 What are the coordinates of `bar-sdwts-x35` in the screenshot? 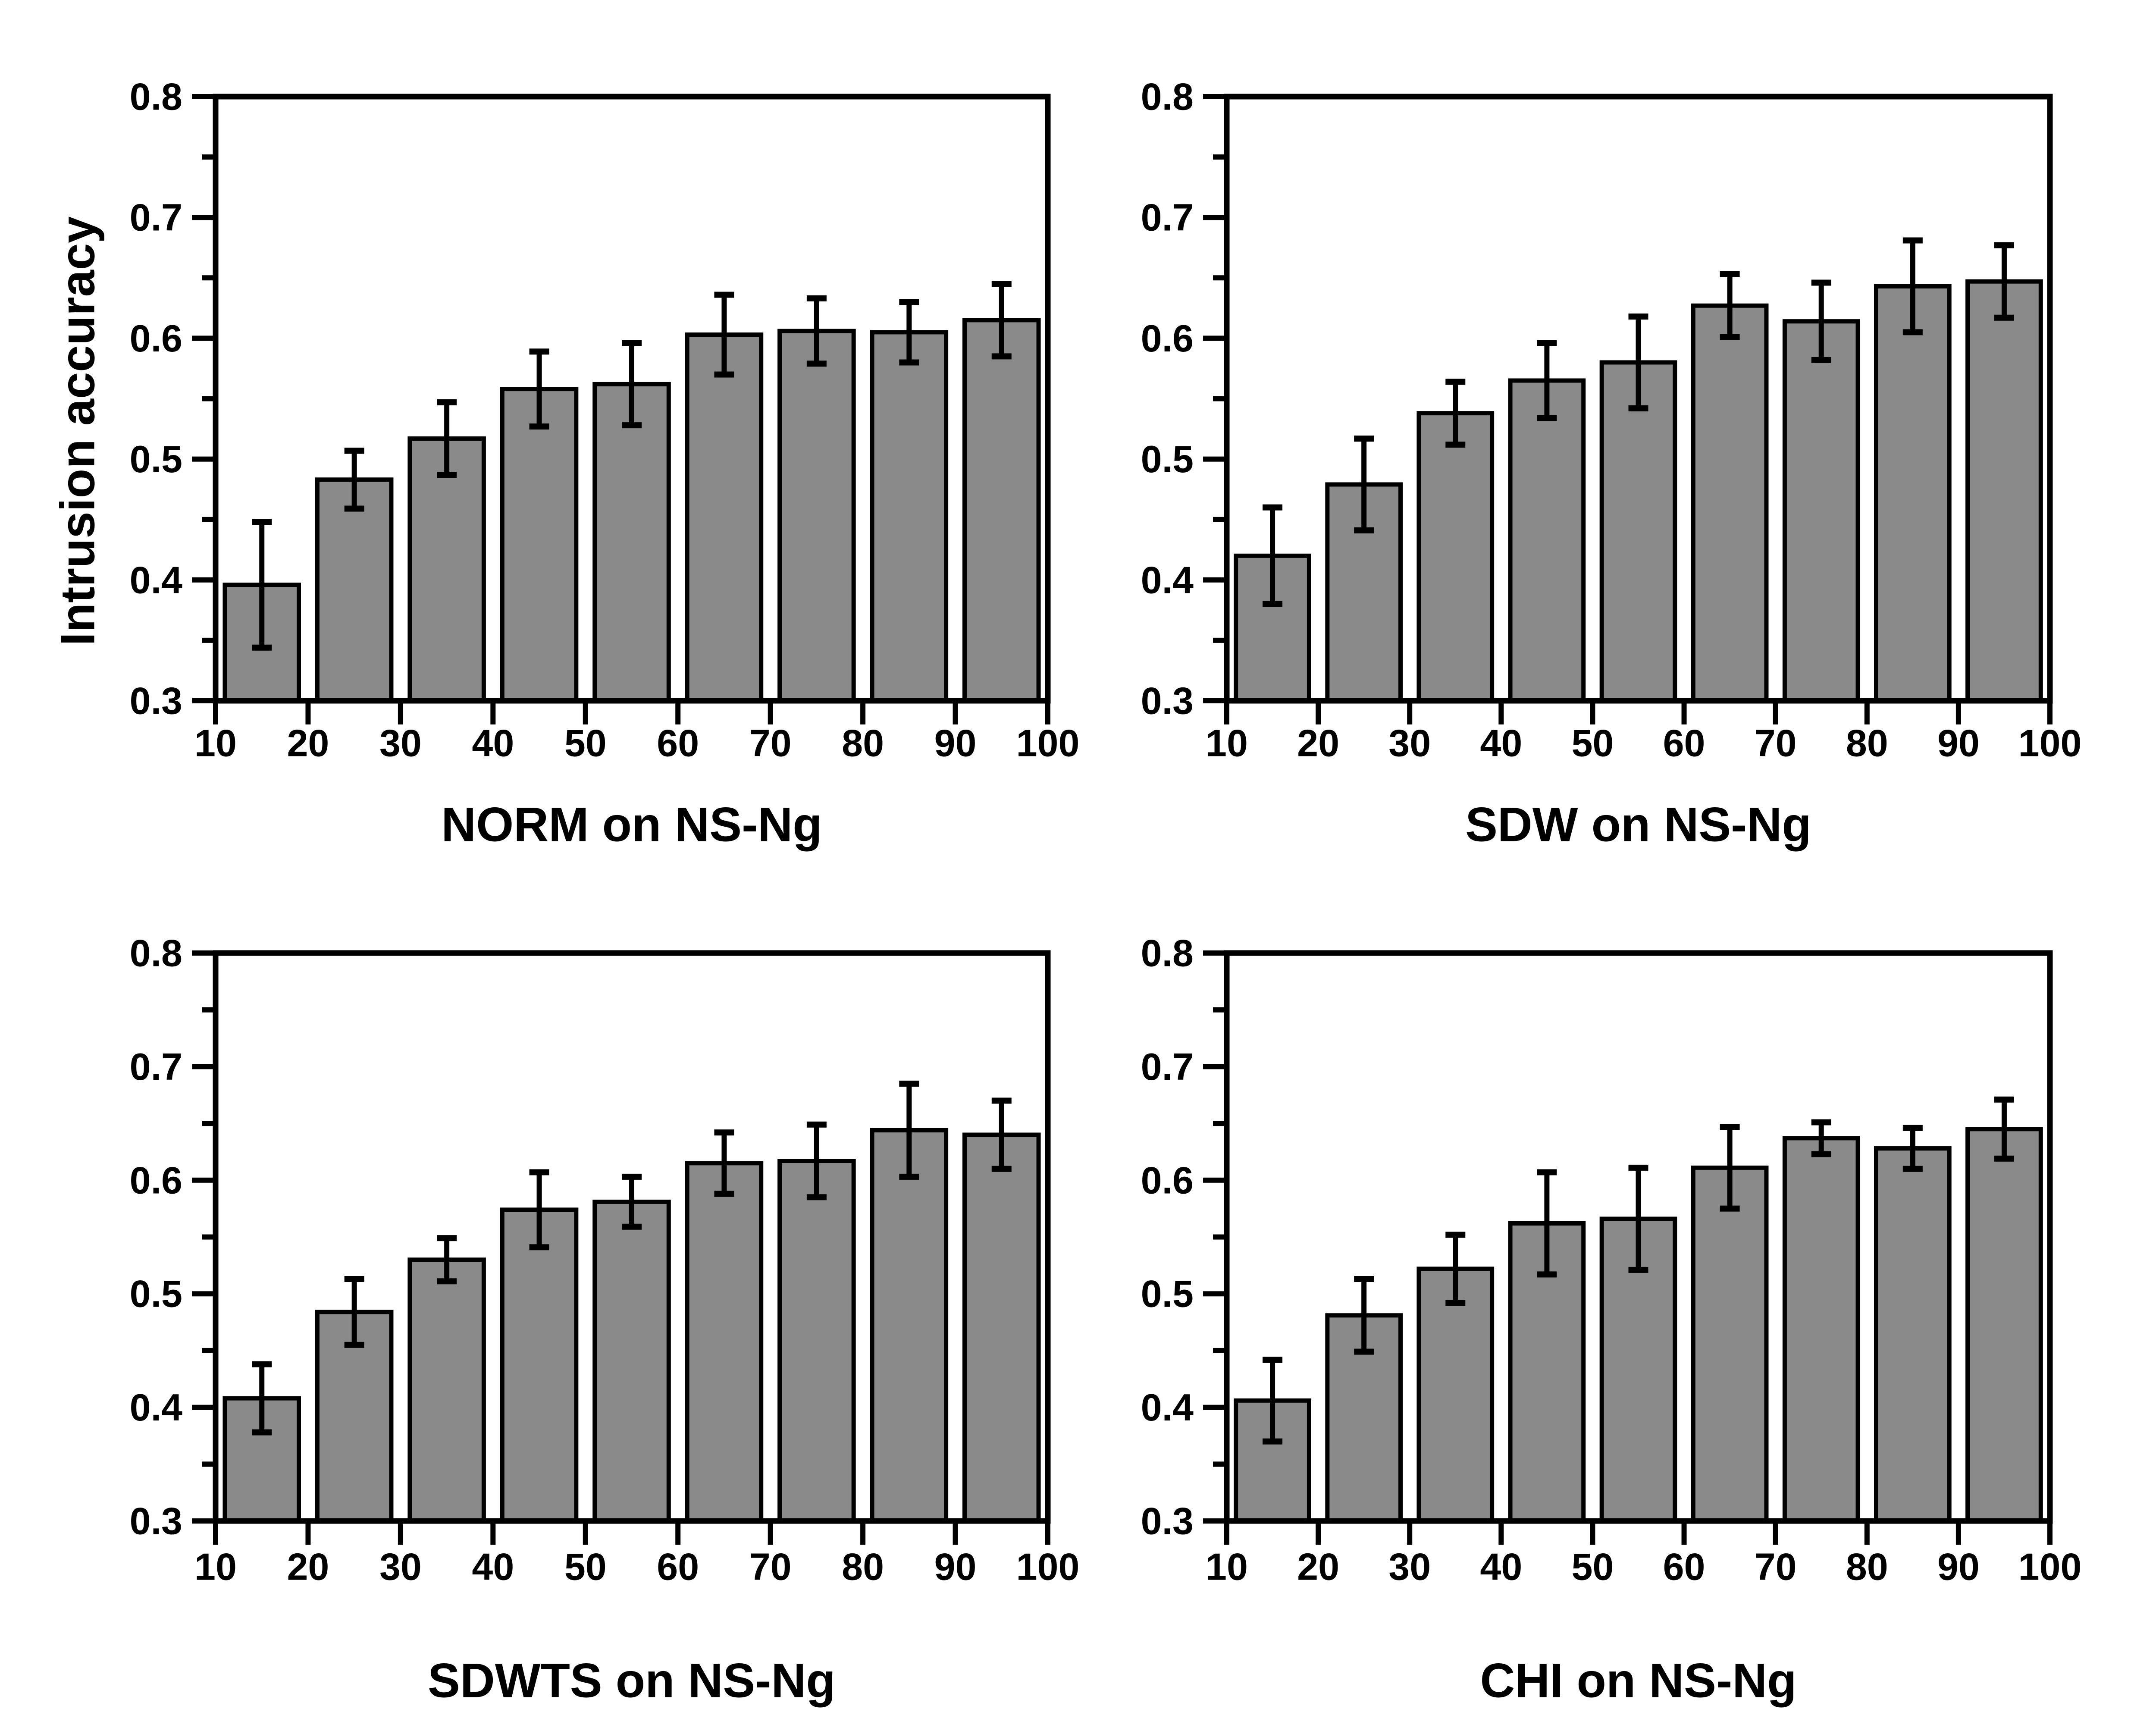 It's located at (446, 1390).